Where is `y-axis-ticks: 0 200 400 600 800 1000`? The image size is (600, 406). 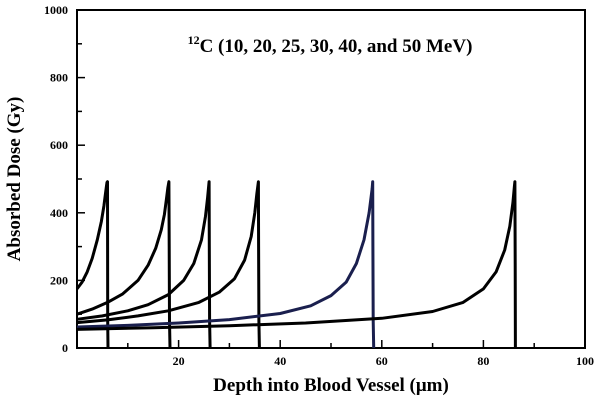
y-axis-ticks: 0 200 400 600 800 1000 is located at coordinates (64, 179).